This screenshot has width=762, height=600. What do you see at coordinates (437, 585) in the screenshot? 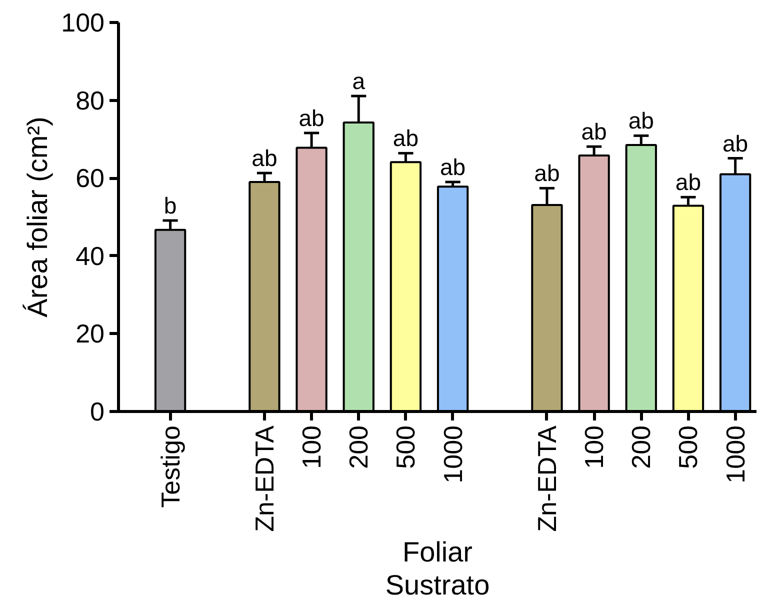
I see `text: Sustrato` at bounding box center [437, 585].